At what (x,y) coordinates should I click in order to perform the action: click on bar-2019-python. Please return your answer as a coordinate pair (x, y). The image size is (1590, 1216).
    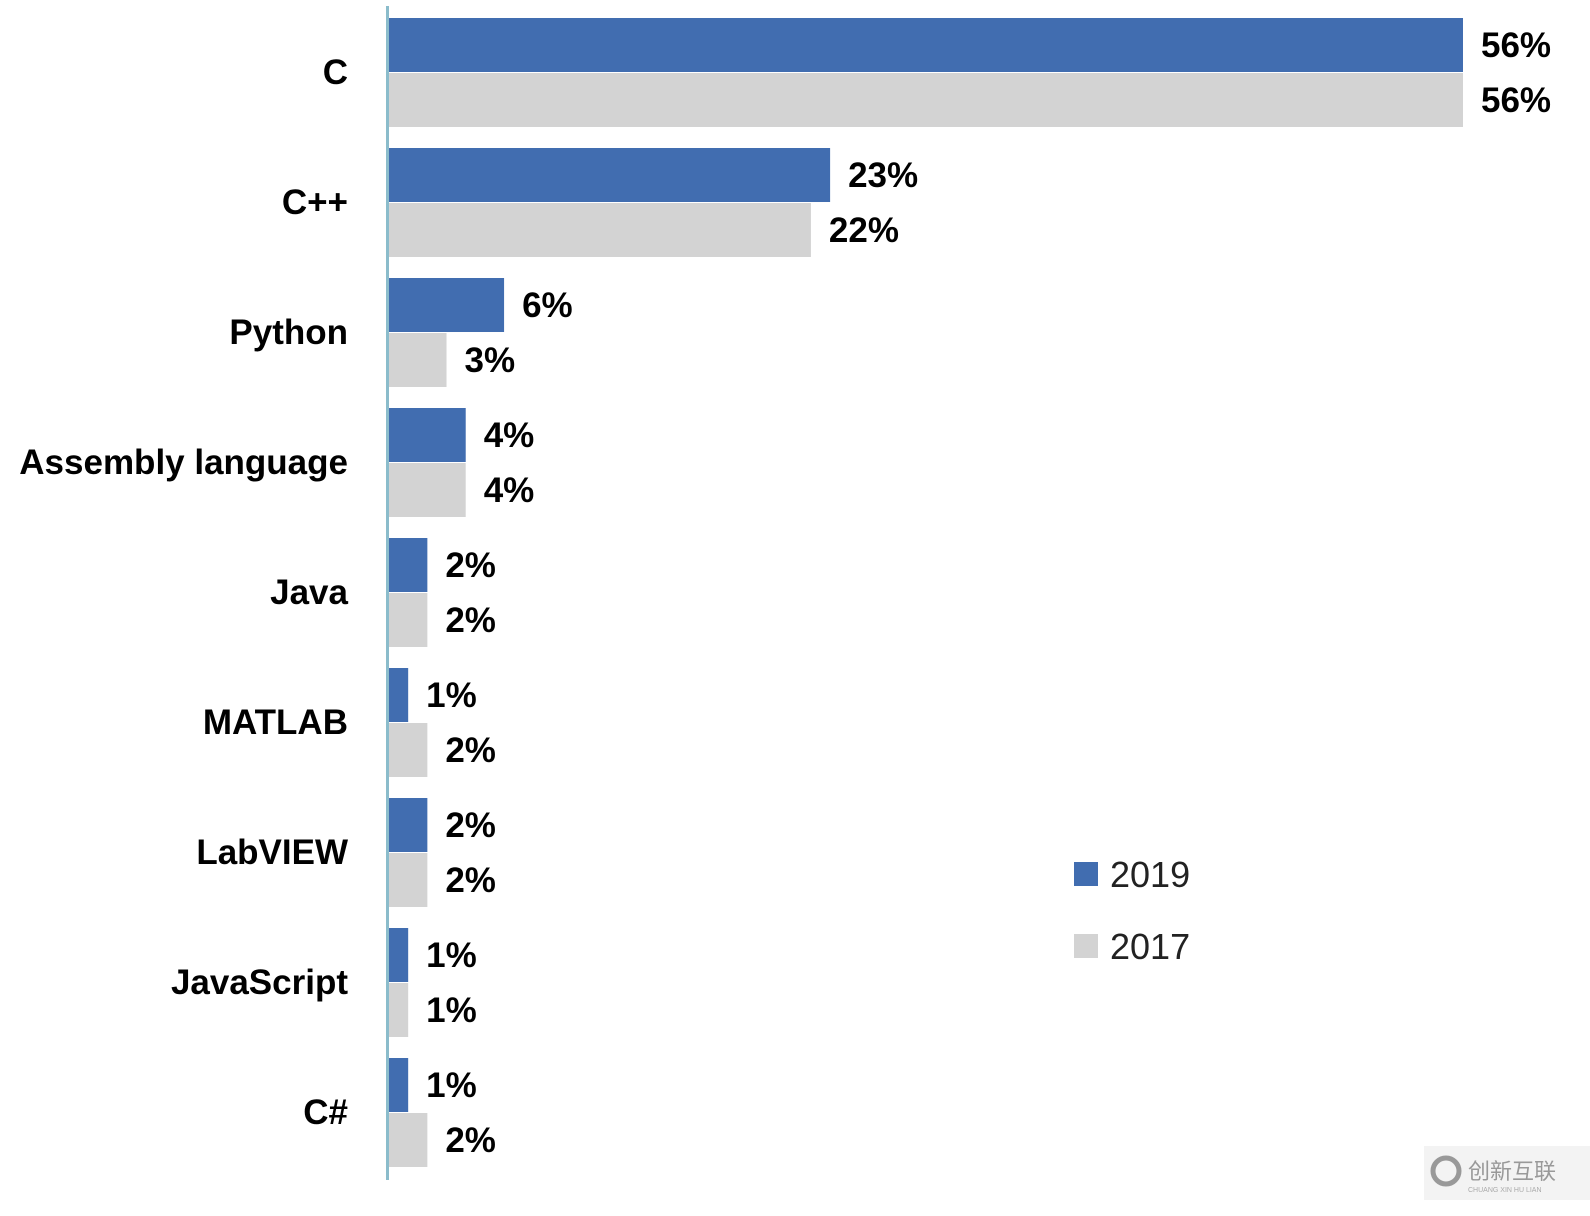
    Looking at the image, I should click on (447, 305).